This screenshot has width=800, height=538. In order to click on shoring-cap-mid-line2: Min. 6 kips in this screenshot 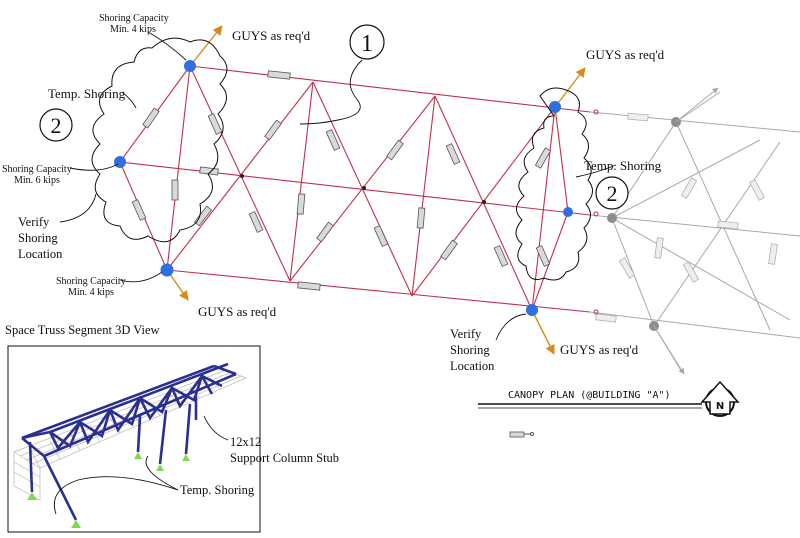, I will do `click(37, 180)`.